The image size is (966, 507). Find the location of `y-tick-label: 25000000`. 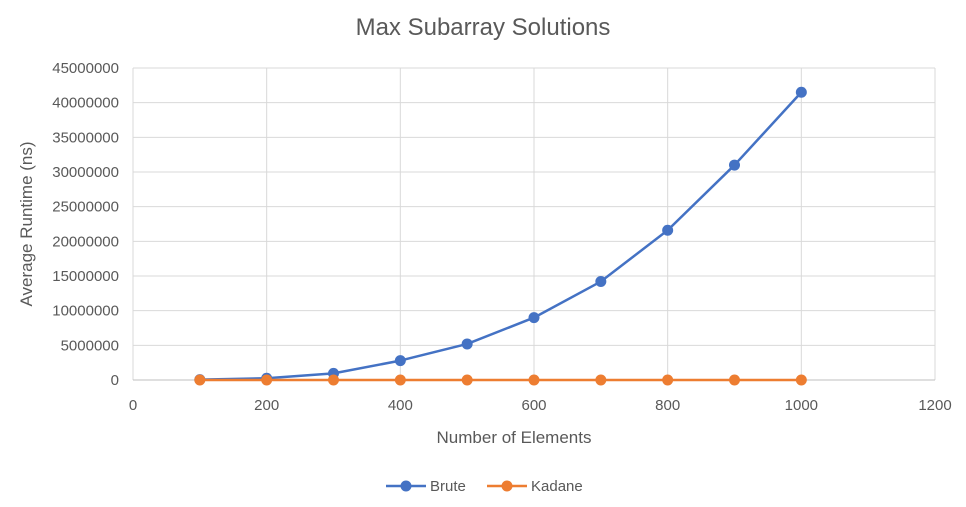

y-tick-label: 25000000 is located at coordinates (85, 207).